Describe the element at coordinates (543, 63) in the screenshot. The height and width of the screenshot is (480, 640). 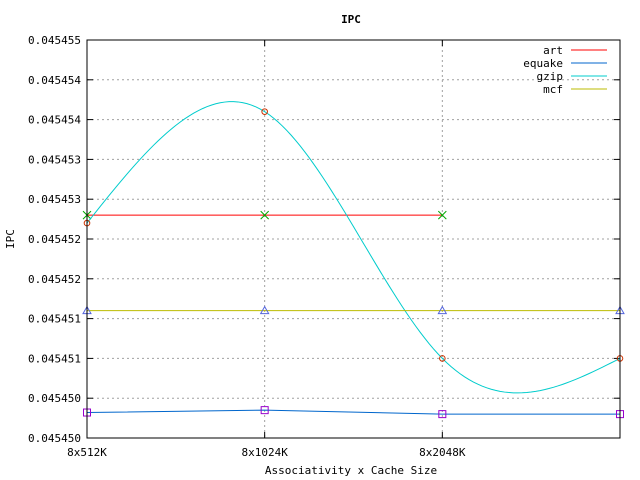
I see `legend-label: equake` at that location.